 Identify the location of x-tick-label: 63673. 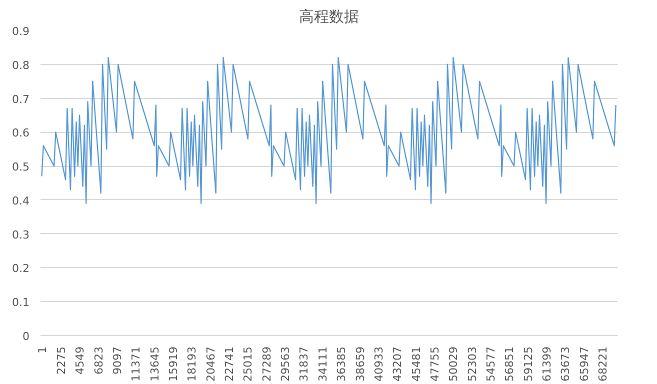
(565, 364).